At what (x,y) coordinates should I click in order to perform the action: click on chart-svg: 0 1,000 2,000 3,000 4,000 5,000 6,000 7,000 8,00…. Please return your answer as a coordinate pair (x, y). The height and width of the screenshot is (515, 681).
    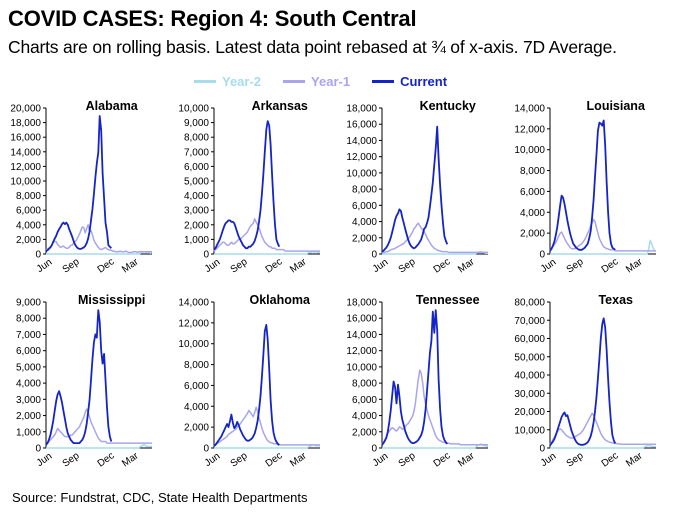
    Looking at the image, I should click on (249, 187).